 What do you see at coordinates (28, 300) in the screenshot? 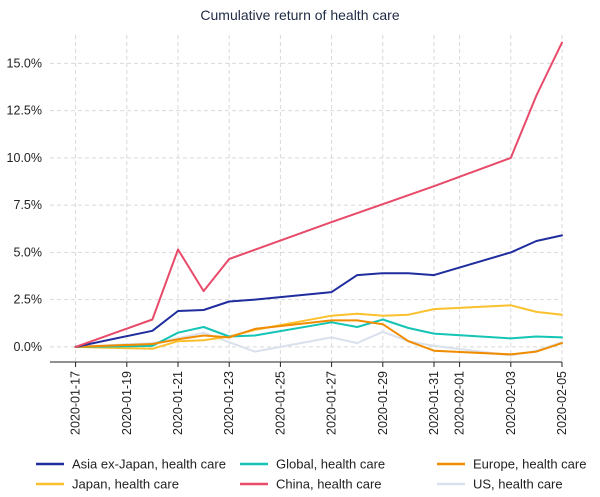
I see `y-tick-label: 2.5%` at bounding box center [28, 300].